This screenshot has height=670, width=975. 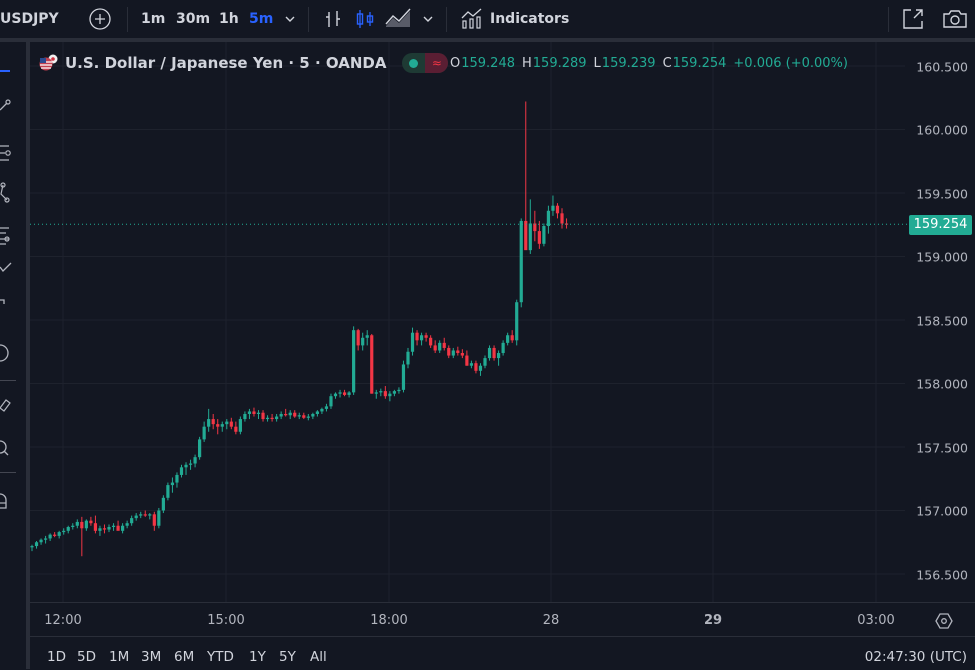 What do you see at coordinates (551, 620) in the screenshot?
I see `time-label: 28` at bounding box center [551, 620].